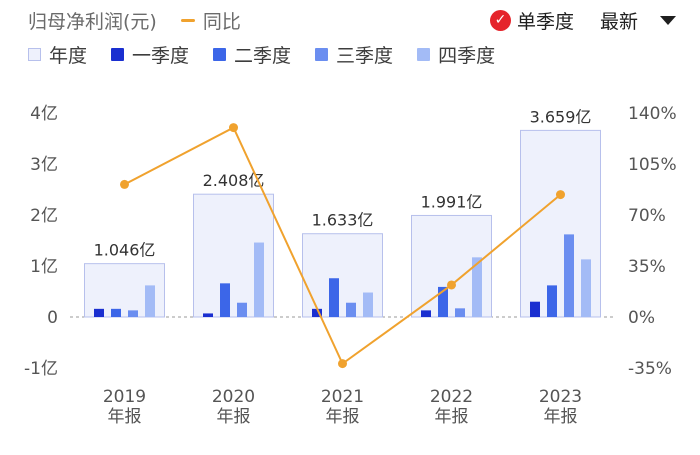  What do you see at coordinates (641, 318) in the screenshot?
I see `y2-tick-label: 0%` at bounding box center [641, 318].